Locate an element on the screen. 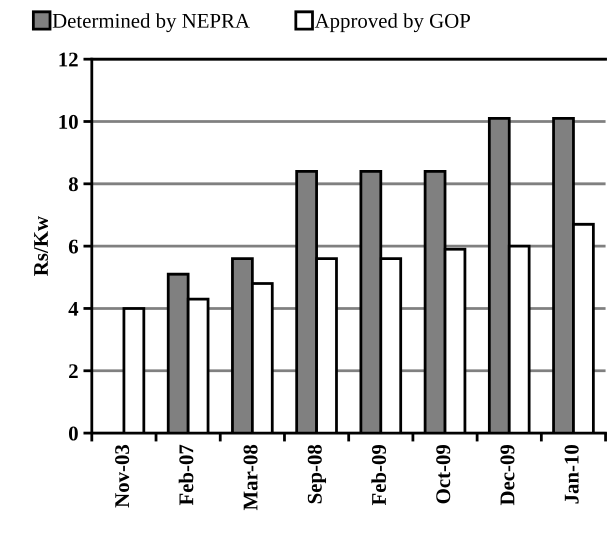 The height and width of the screenshot is (538, 608). x-tick-label: Jan-10 is located at coordinates (571, 474).